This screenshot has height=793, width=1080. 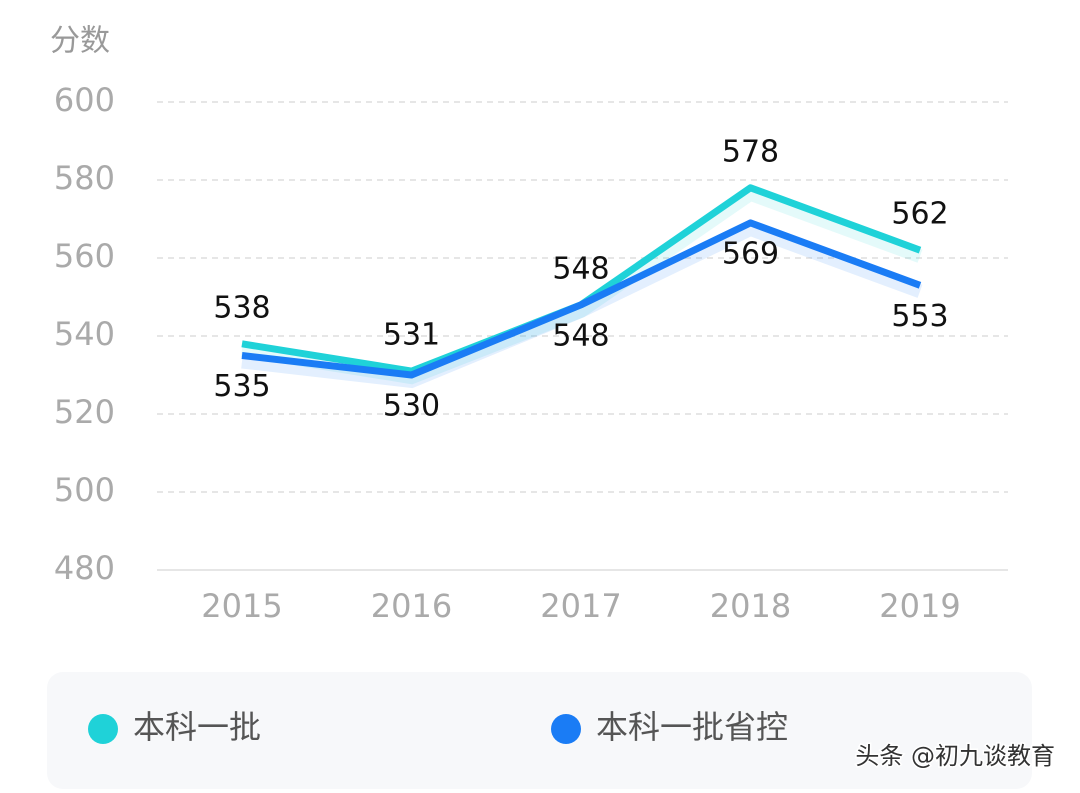 I want to click on x-tick-label: 2015, so click(x=241, y=606).